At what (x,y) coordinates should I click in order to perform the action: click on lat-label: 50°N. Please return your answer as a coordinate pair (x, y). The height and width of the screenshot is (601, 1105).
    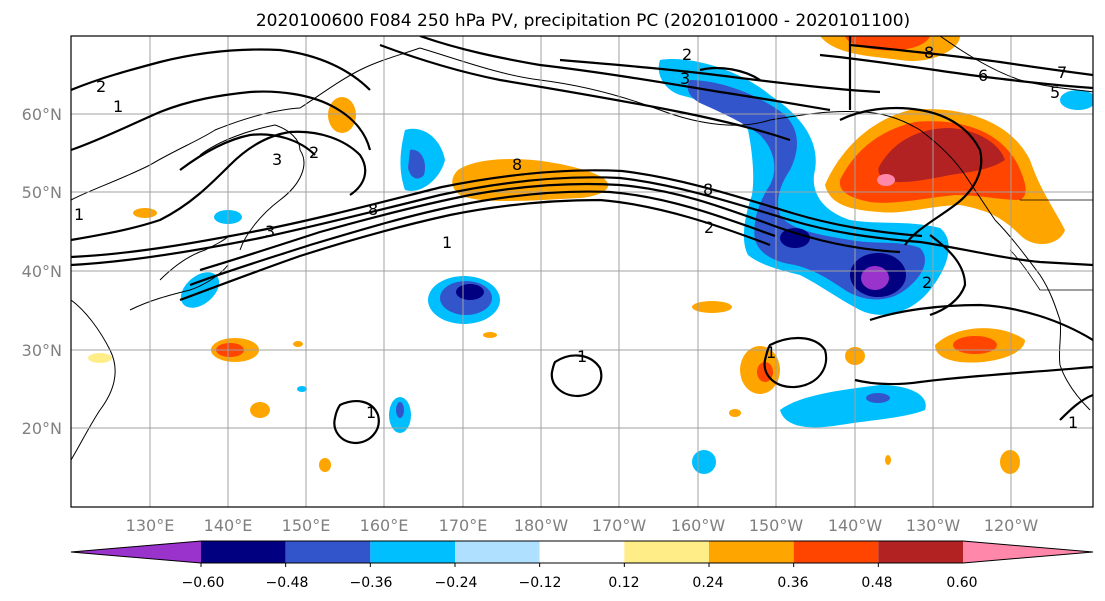
    Looking at the image, I should click on (42, 192).